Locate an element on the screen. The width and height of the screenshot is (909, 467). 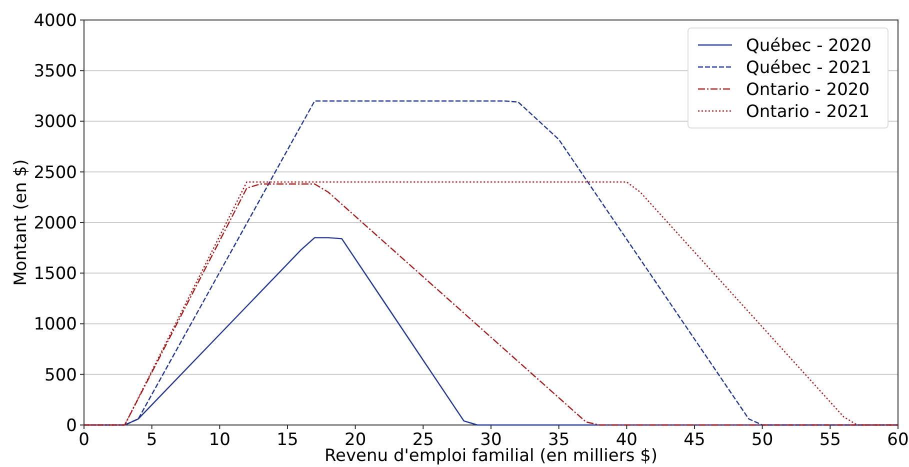
x-tick-label: 60 is located at coordinates (898, 440).